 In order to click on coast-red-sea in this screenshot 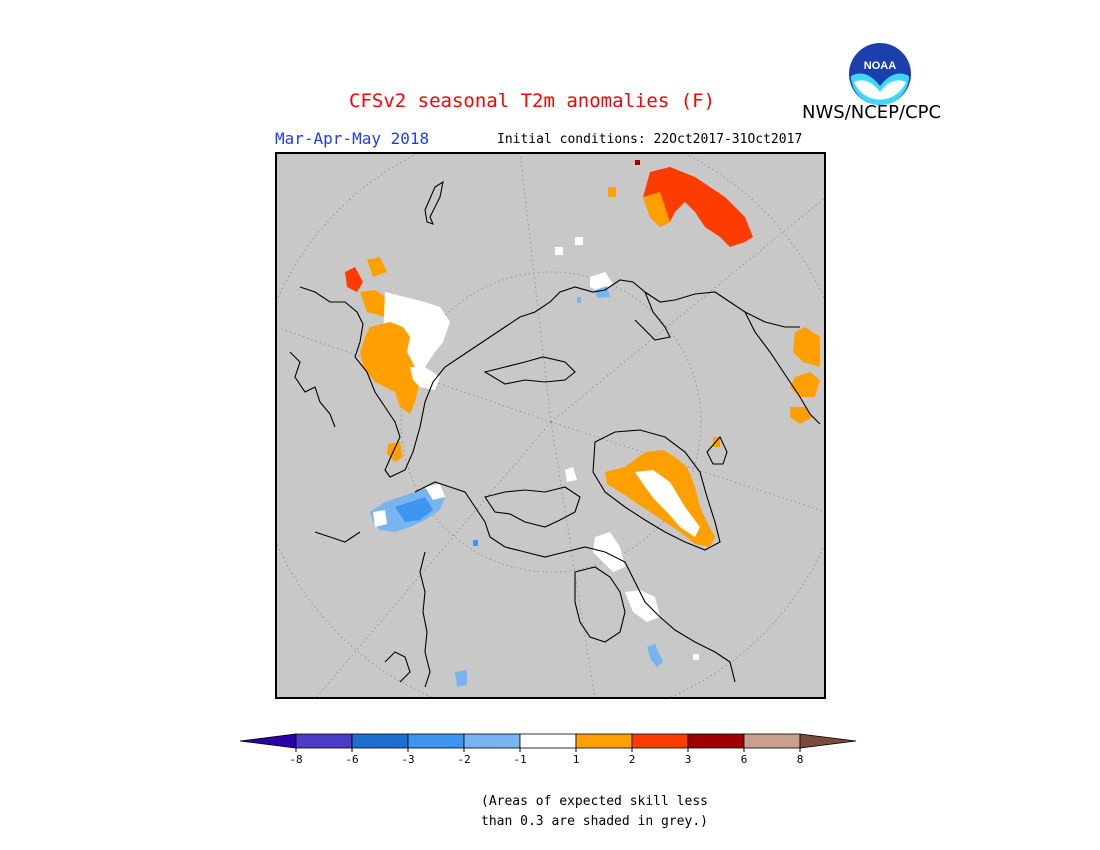, I will do `click(434, 202)`.